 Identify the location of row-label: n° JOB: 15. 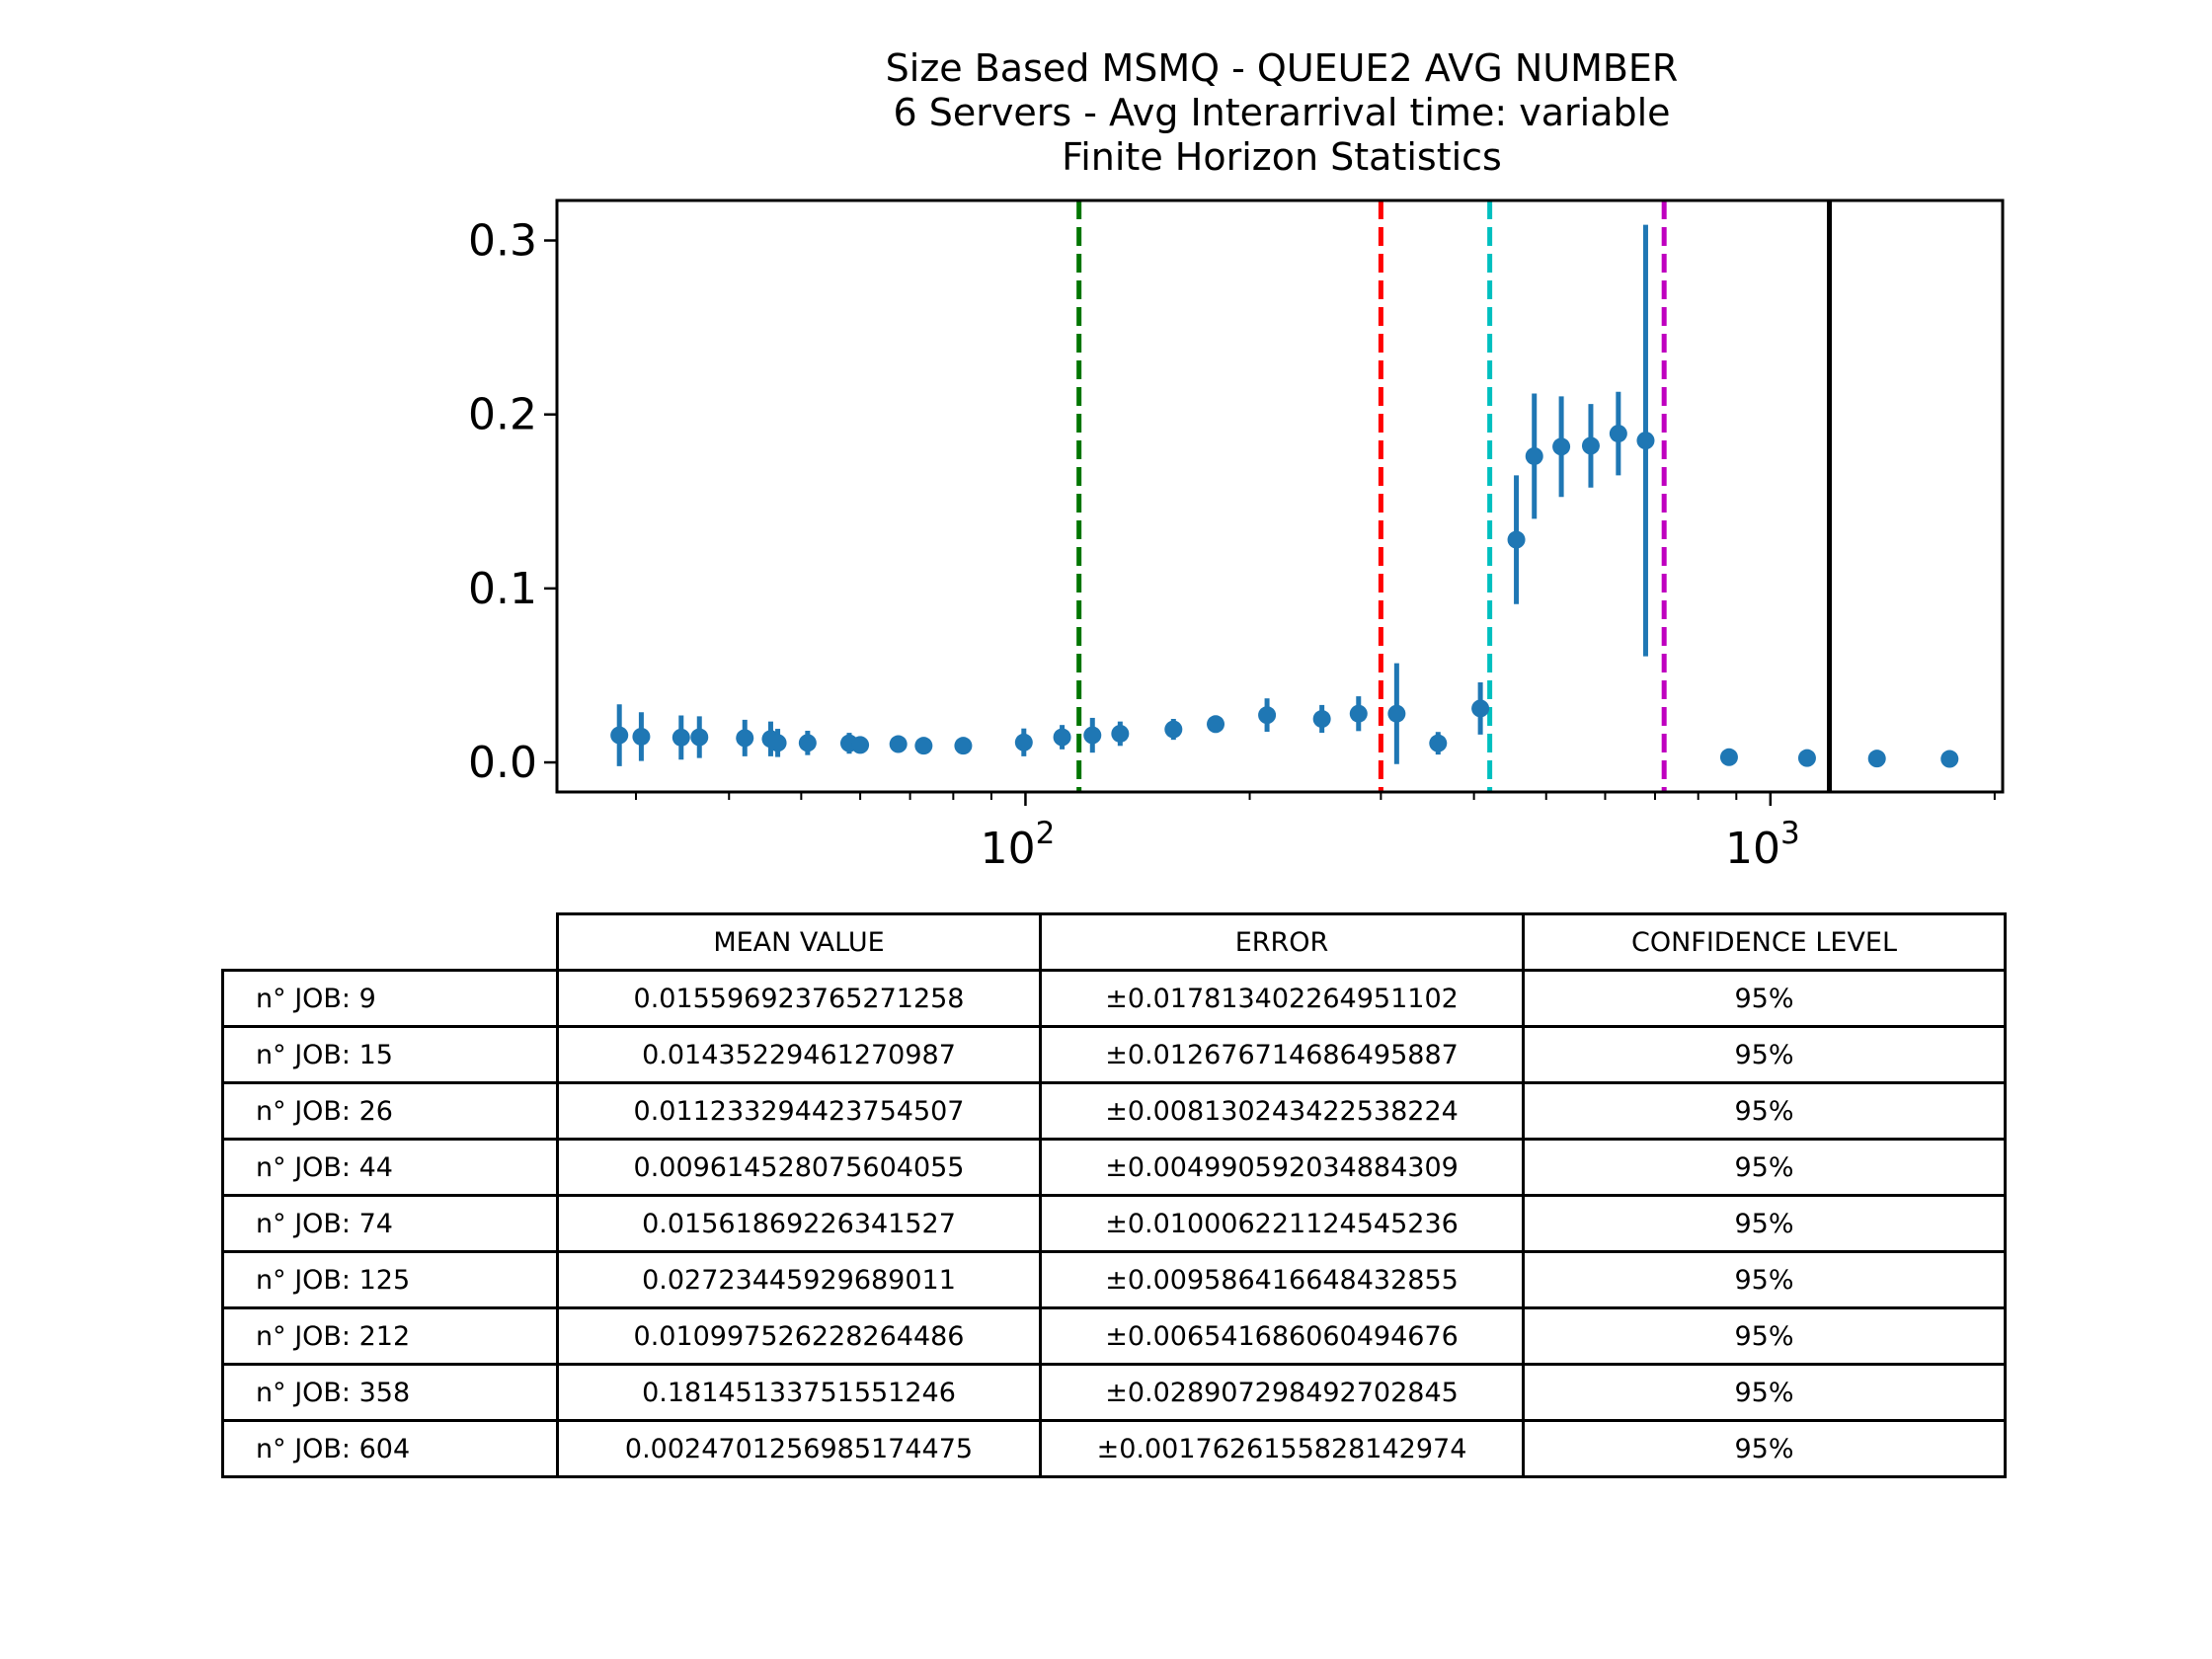
(390, 1054).